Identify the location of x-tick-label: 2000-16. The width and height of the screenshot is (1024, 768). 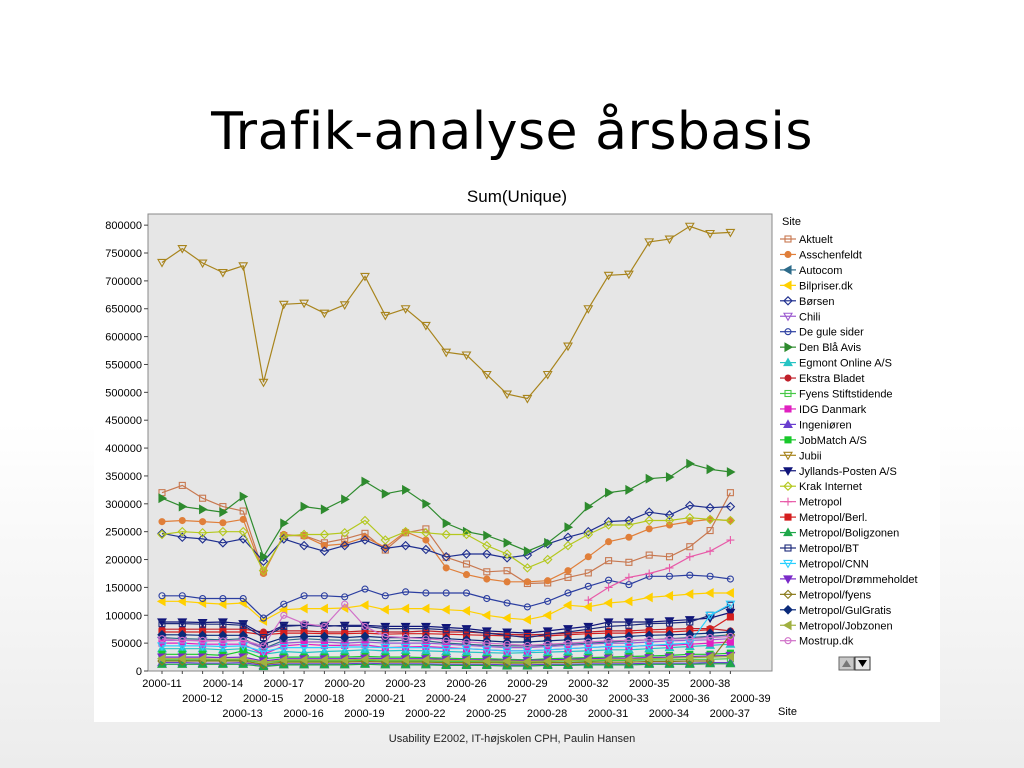
(303, 714).